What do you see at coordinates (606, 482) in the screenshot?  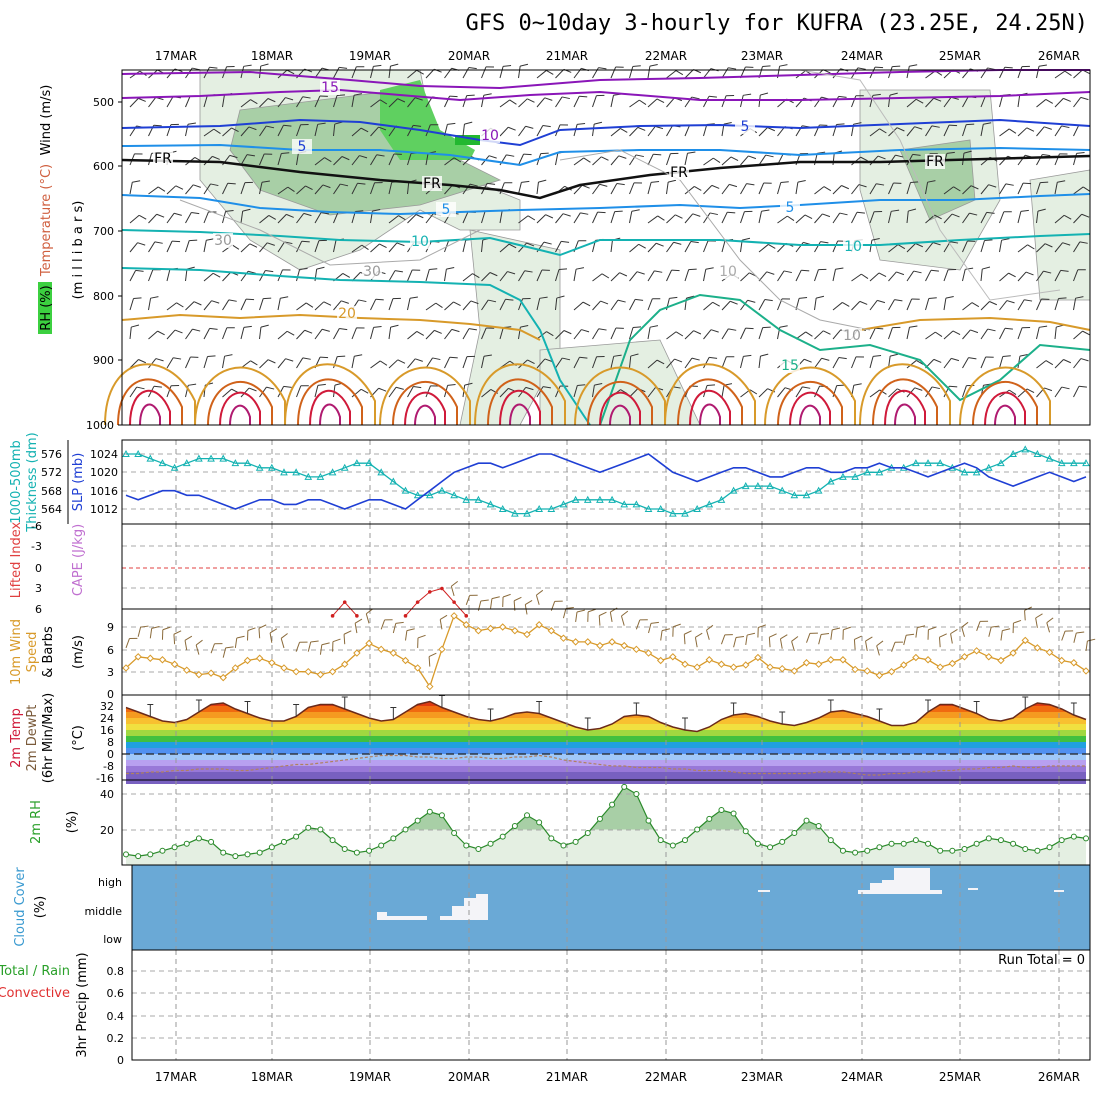 I see `thick-frame` at bounding box center [606, 482].